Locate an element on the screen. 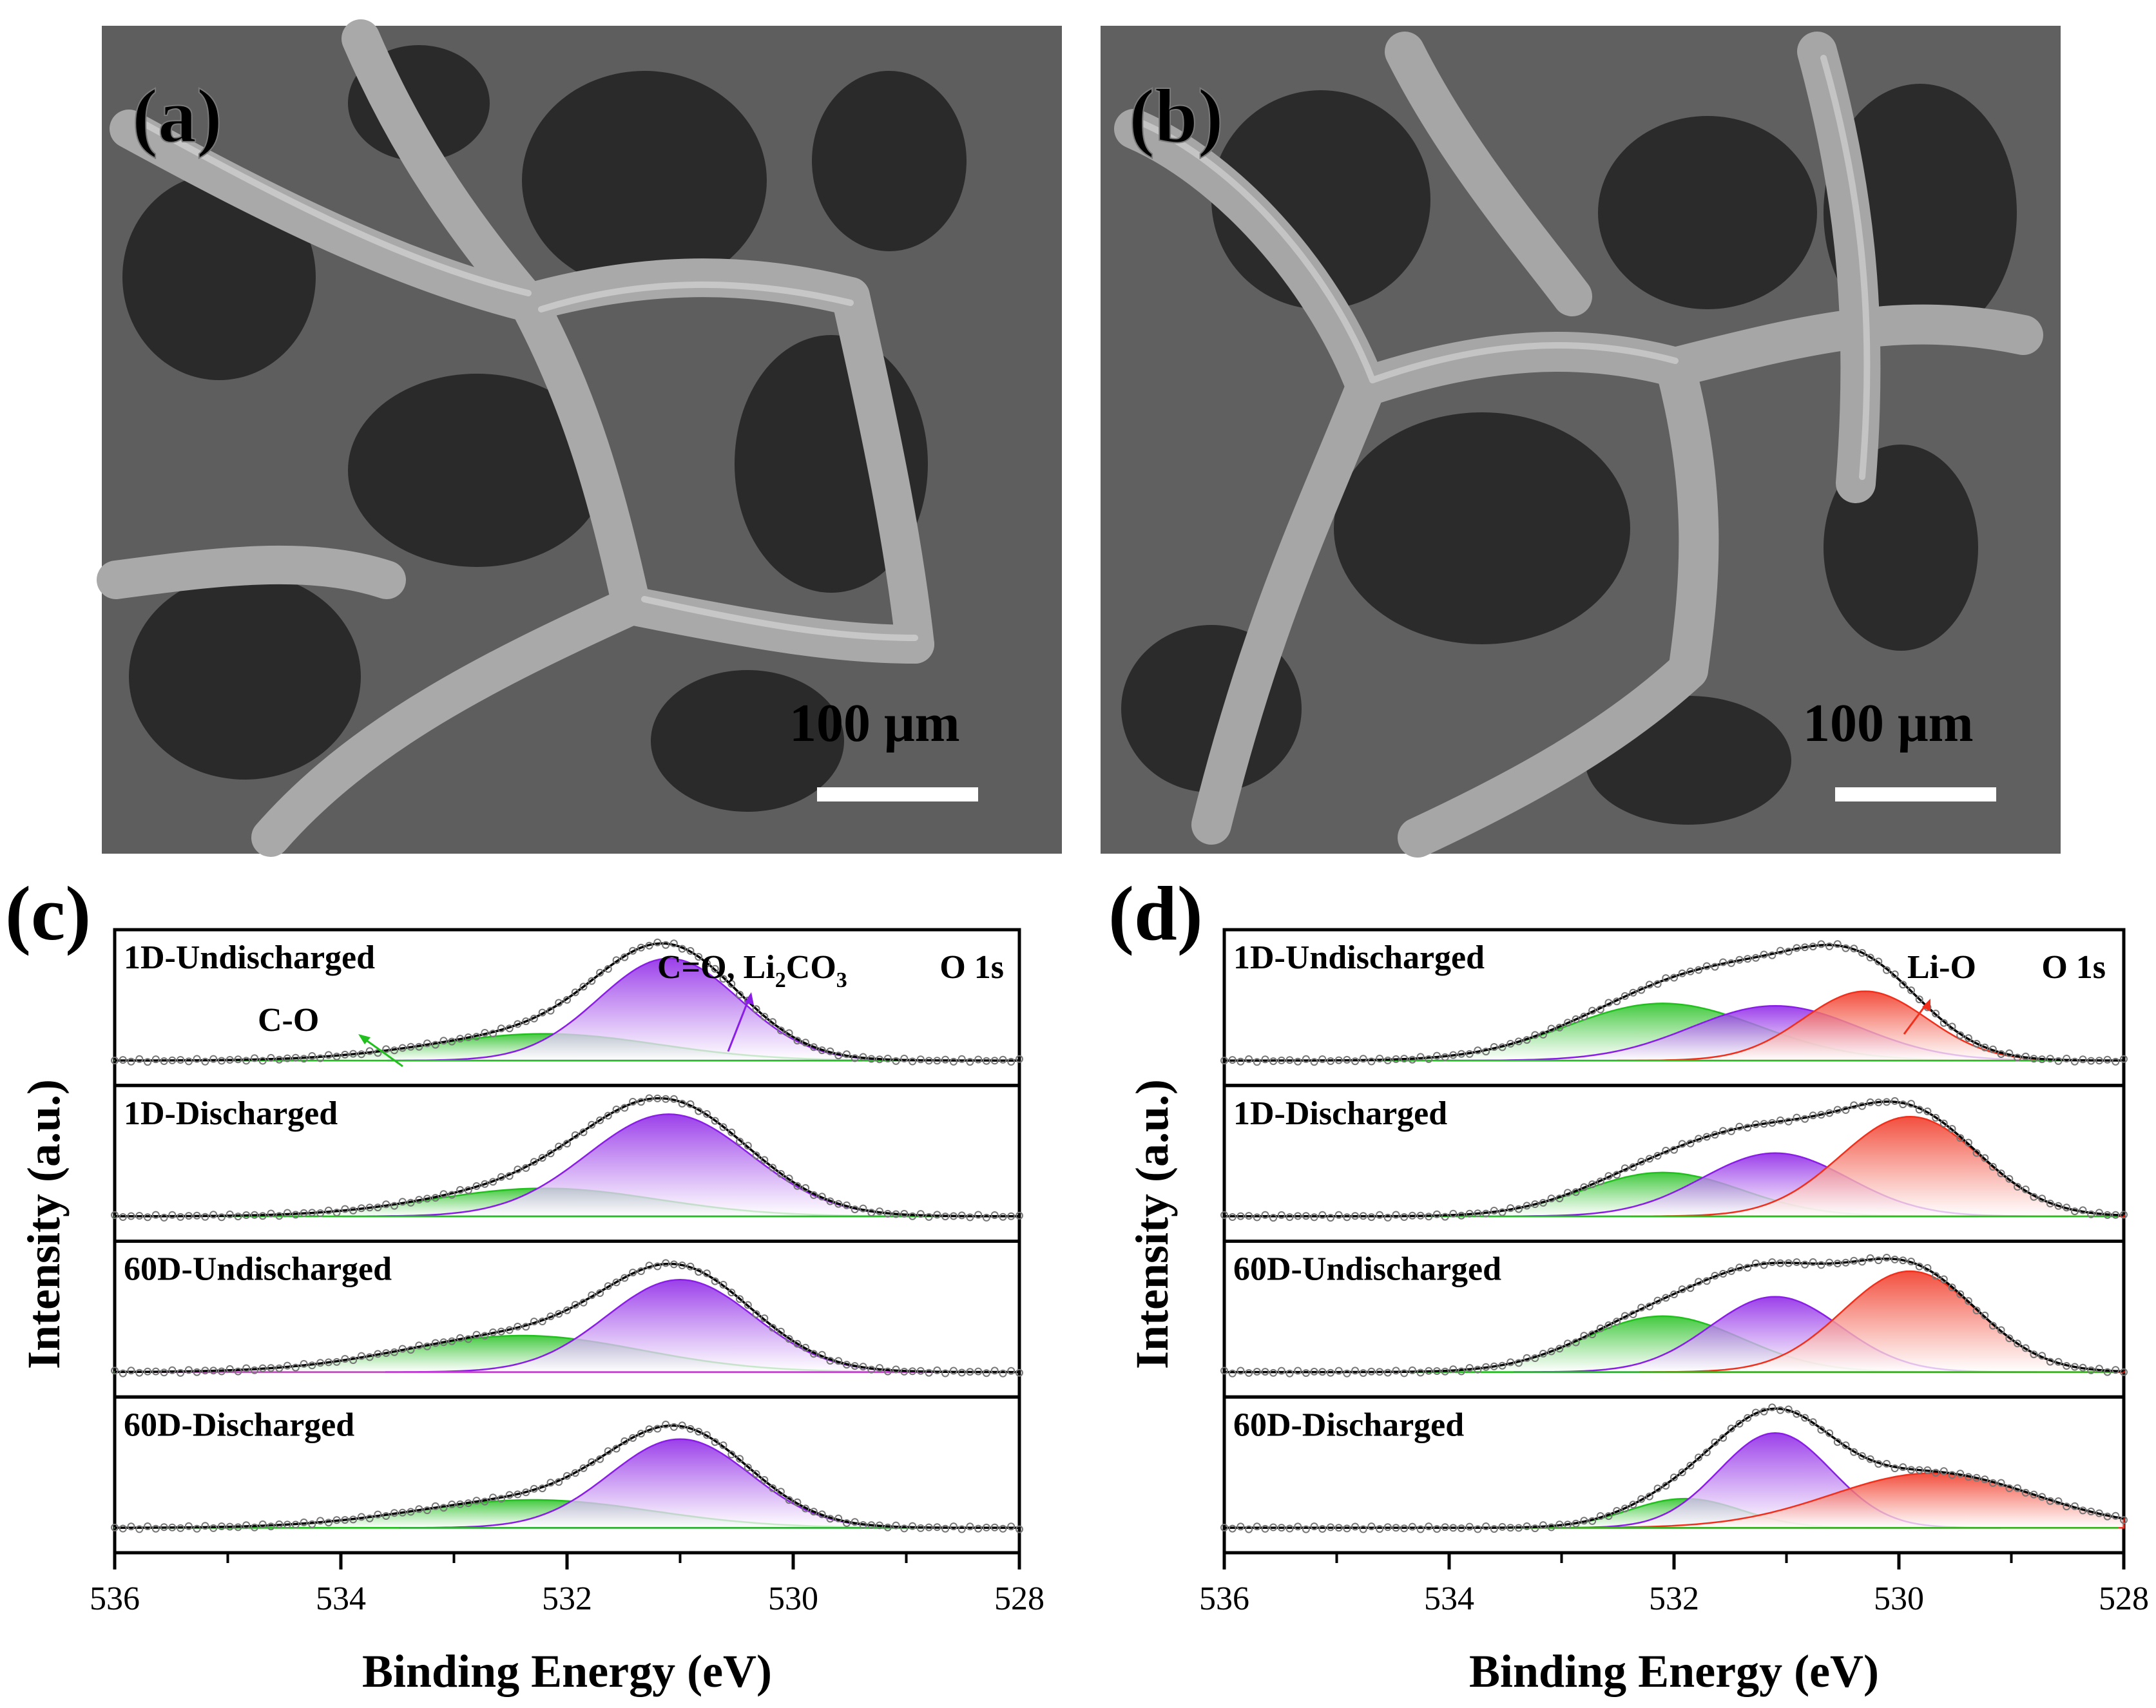  arrow-c-eq-o is located at coordinates (739, 1024).